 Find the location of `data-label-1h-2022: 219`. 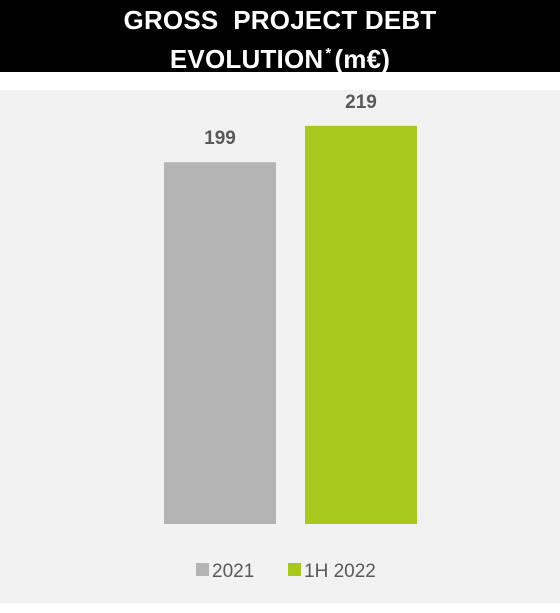

data-label-1h-2022: 219 is located at coordinates (361, 102).